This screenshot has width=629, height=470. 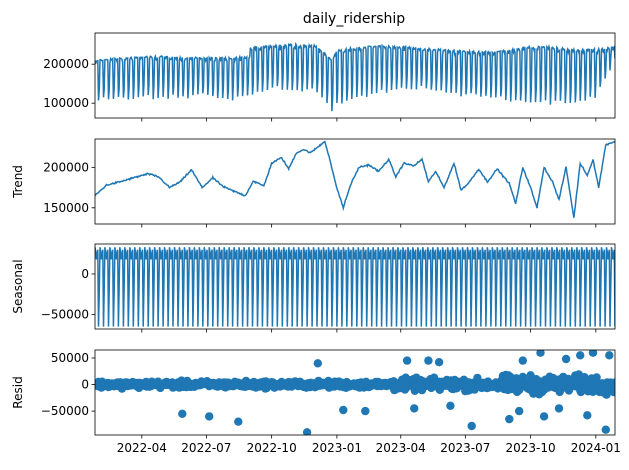 What do you see at coordinates (614, 390) in the screenshot?
I see `resid-point` at bounding box center [614, 390].